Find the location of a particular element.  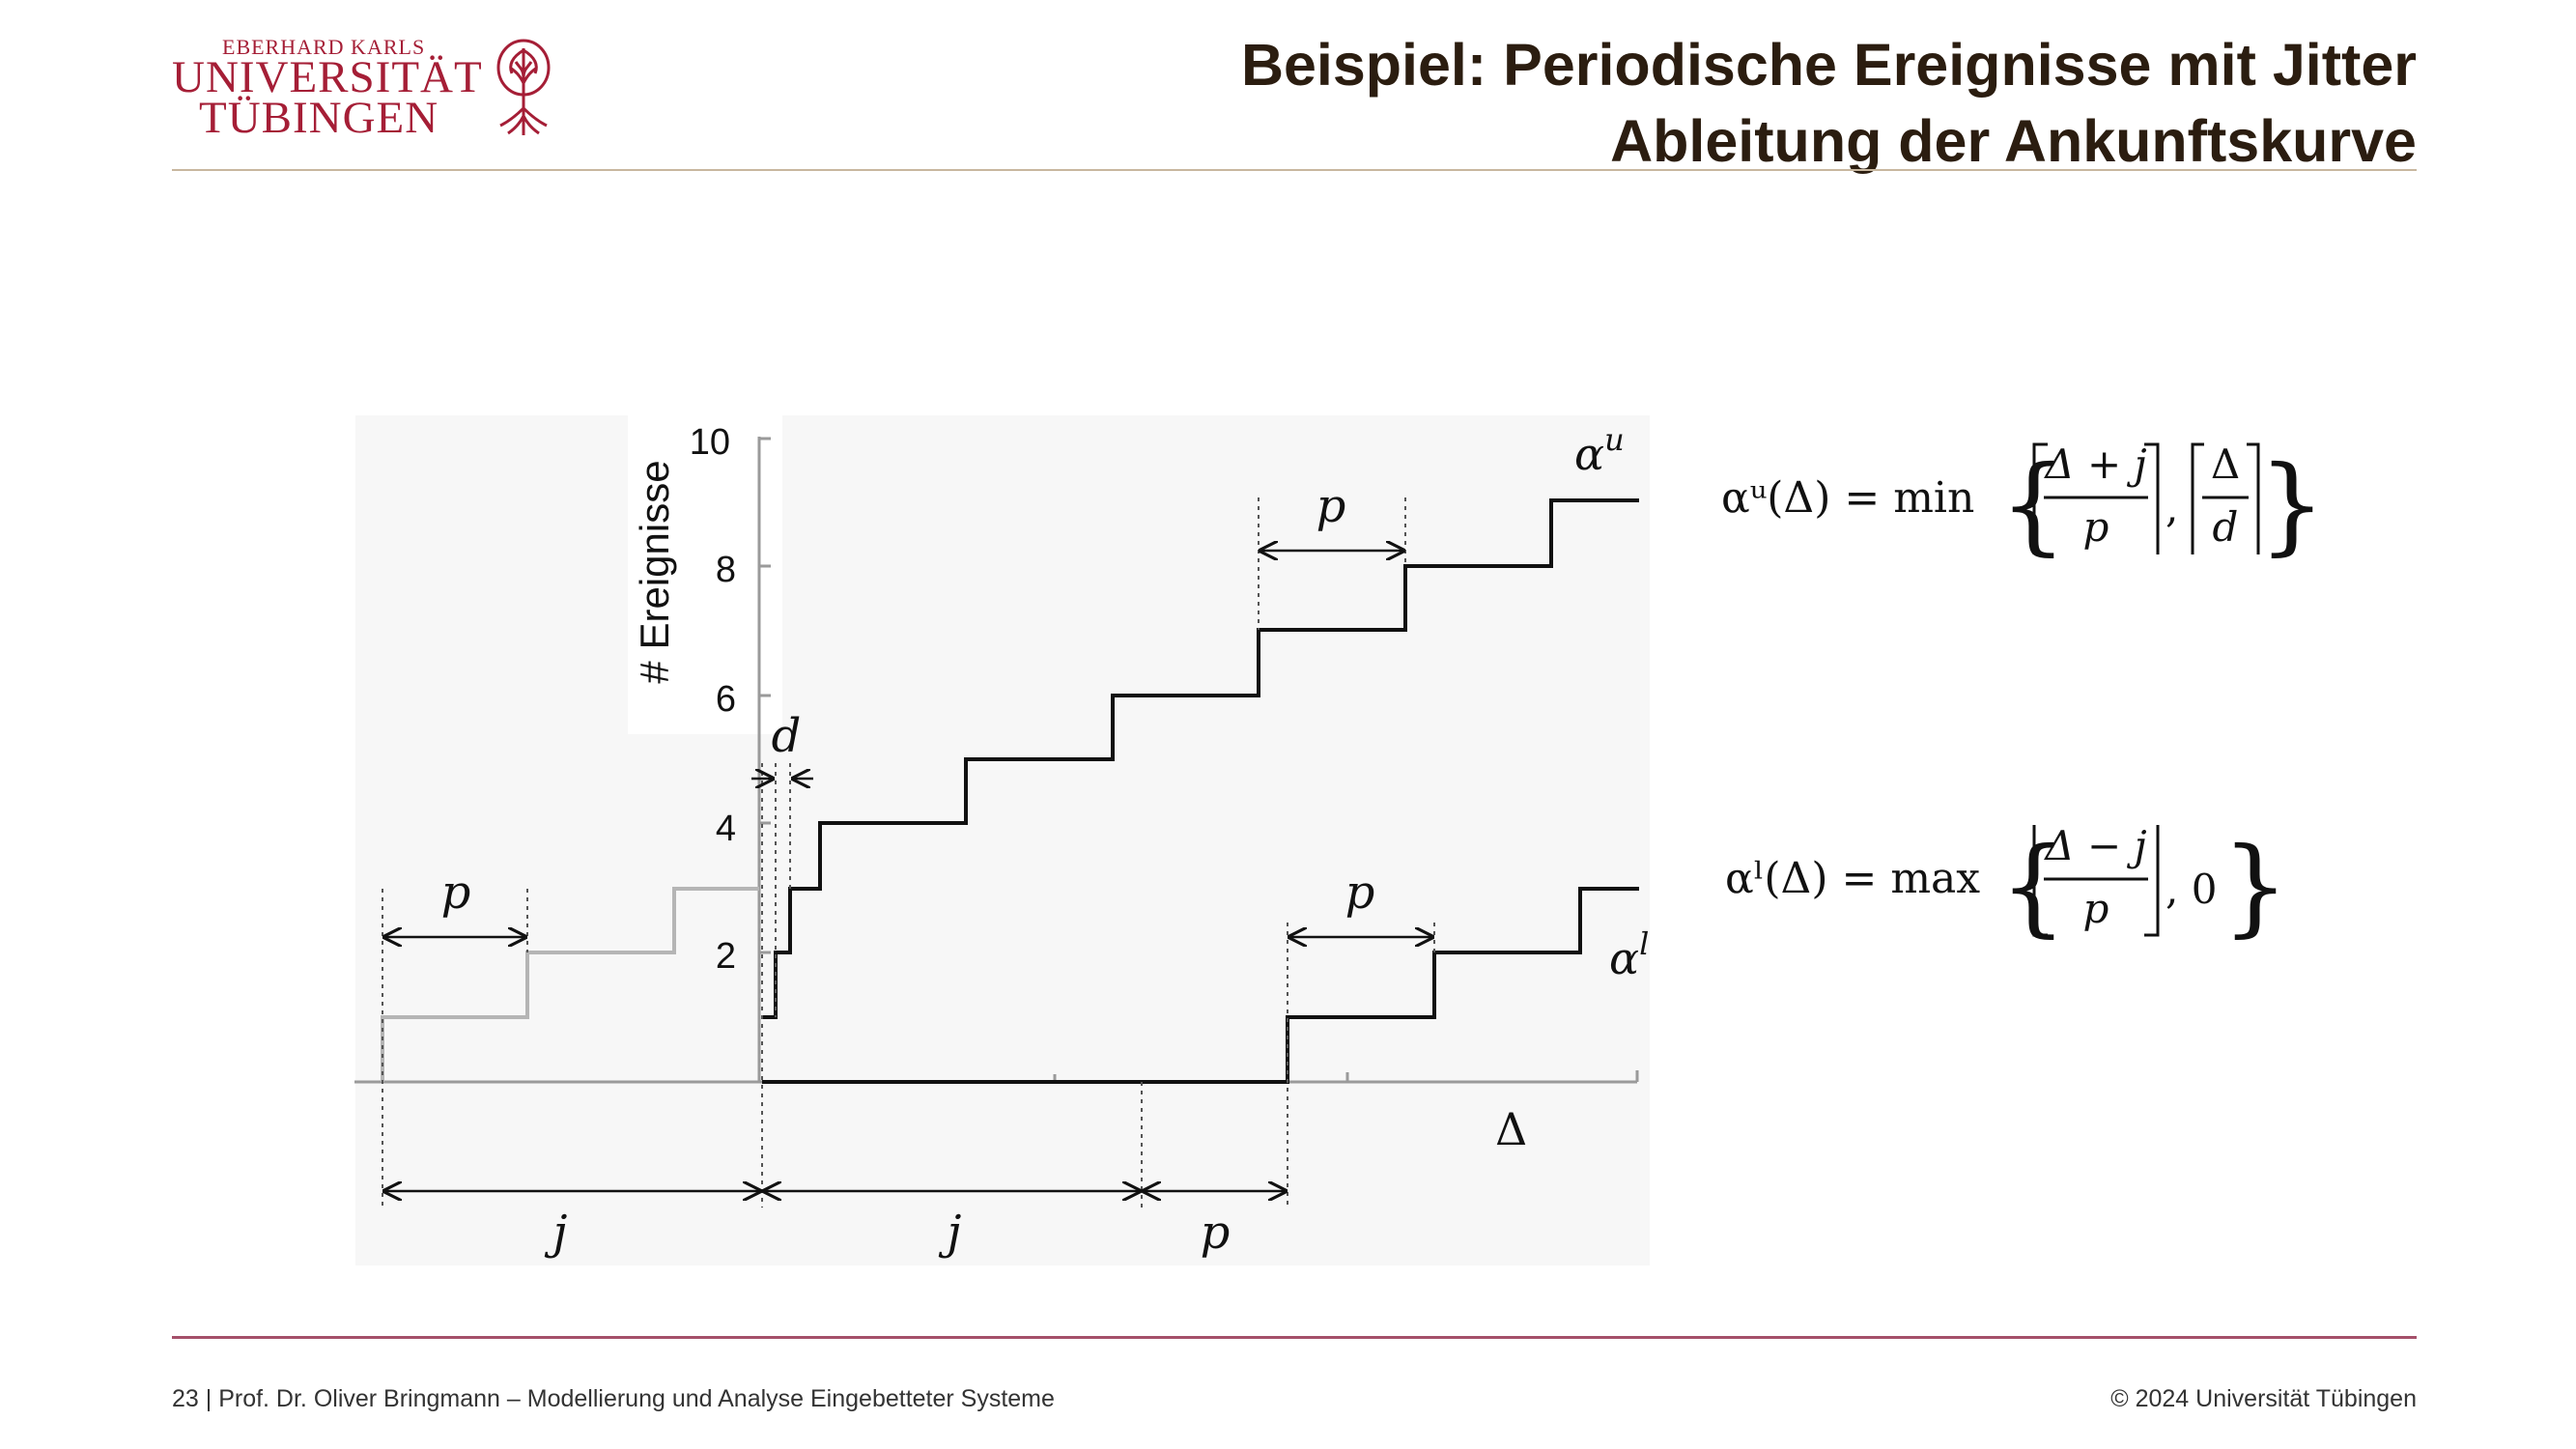

floor-brackets is located at coordinates (2096, 881).